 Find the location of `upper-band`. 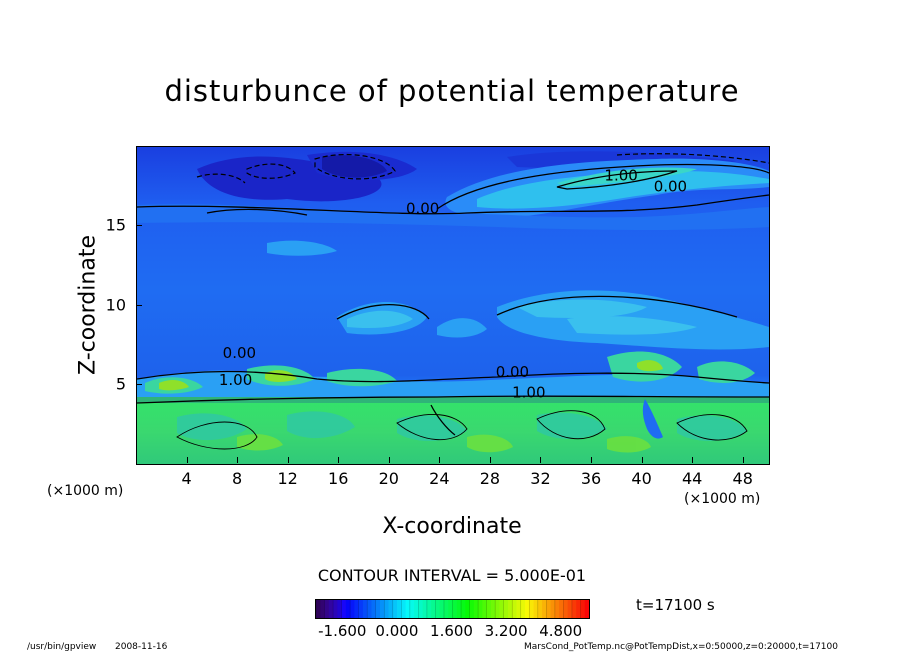

upper-band is located at coordinates (453, 217).